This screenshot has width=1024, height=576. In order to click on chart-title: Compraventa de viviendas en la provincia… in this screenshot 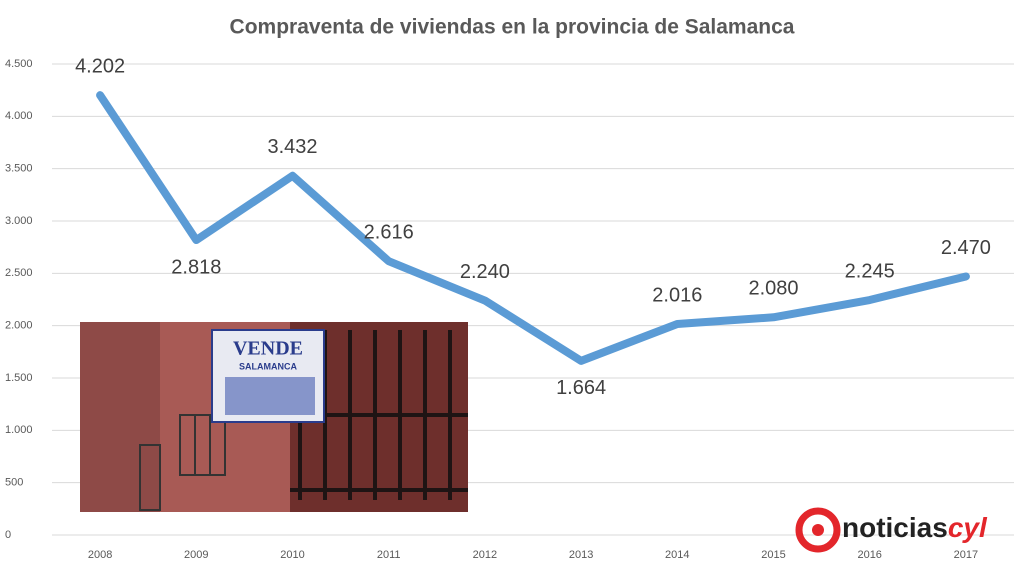, I will do `click(512, 27)`.